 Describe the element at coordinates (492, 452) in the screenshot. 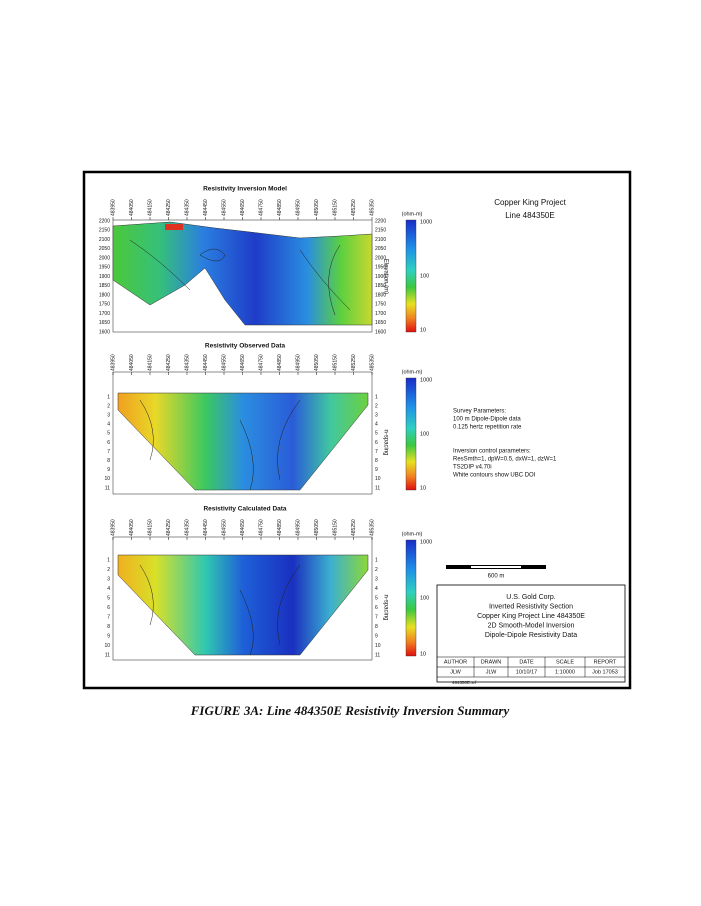

I see `parameter-line: Inversion control parameters:` at that location.